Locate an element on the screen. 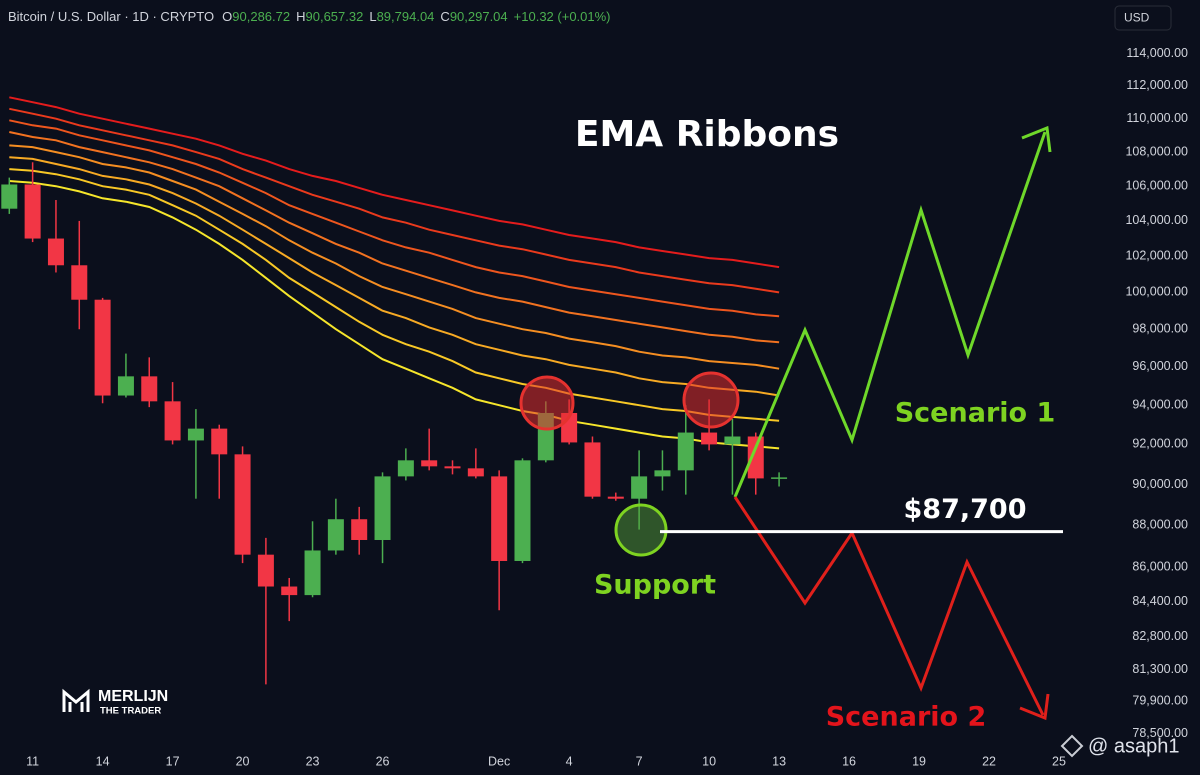 The height and width of the screenshot is (775, 1200). y-tick-label: 112,000.00 is located at coordinates (1157, 85).